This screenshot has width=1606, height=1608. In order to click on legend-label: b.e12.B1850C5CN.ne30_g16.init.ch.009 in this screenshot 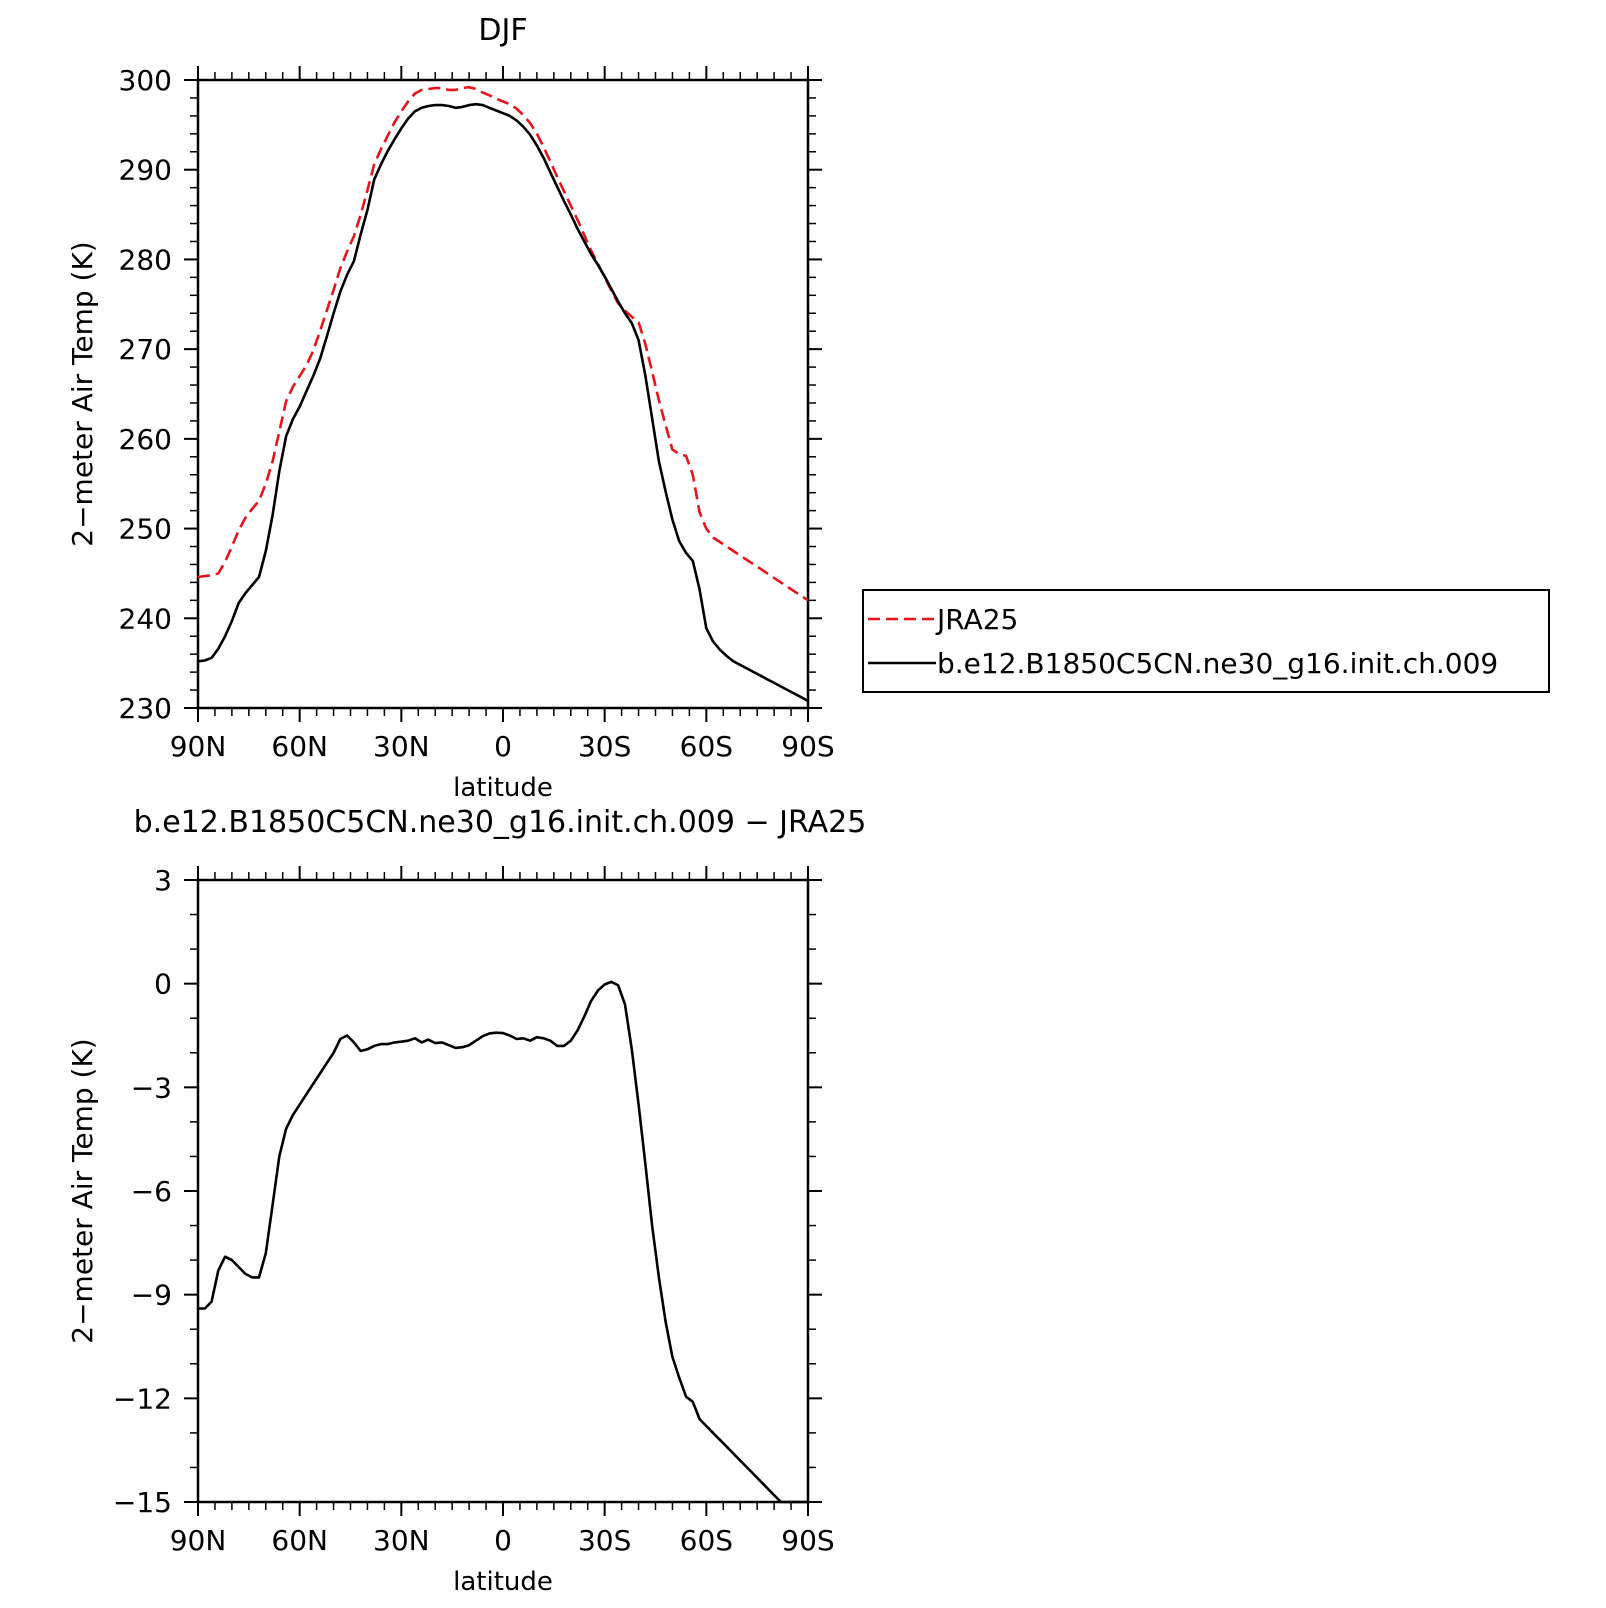, I will do `click(1217, 663)`.